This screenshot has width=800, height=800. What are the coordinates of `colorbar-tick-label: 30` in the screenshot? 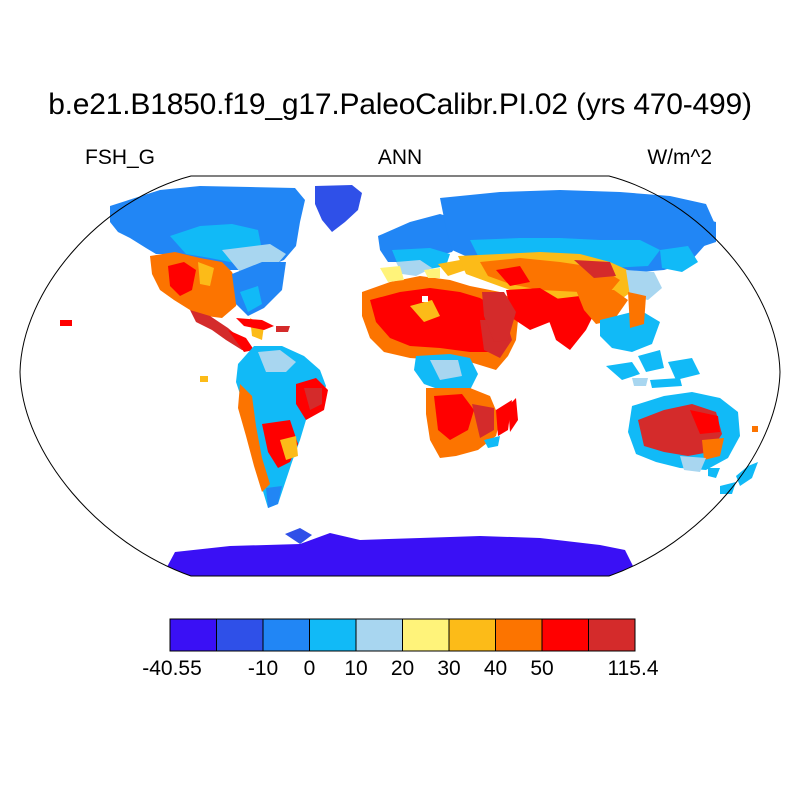 It's located at (449, 668).